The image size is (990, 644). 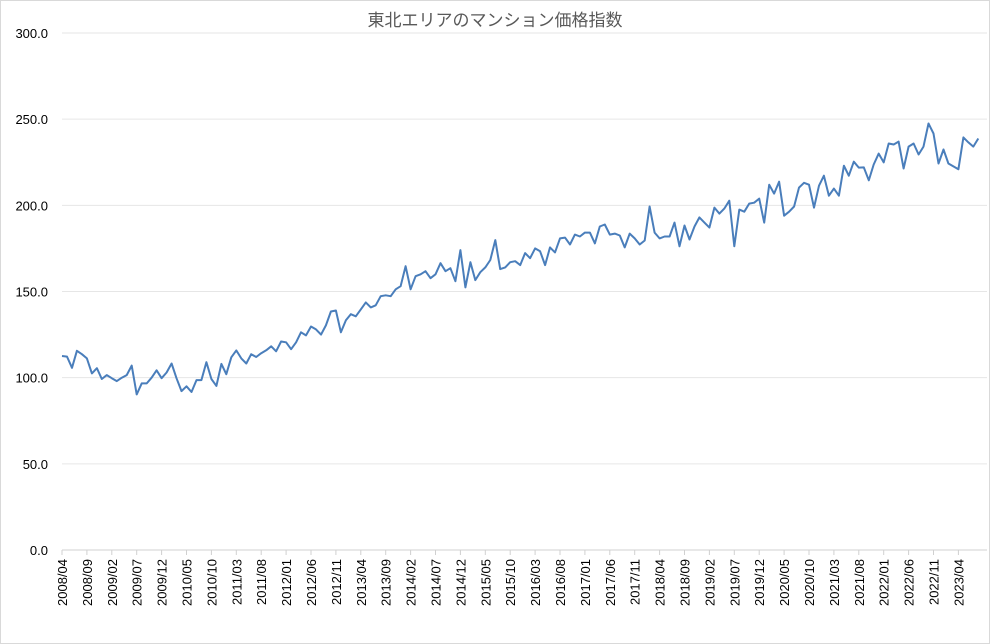 I want to click on x-tick-label: 2019/12, so click(x=759, y=582).